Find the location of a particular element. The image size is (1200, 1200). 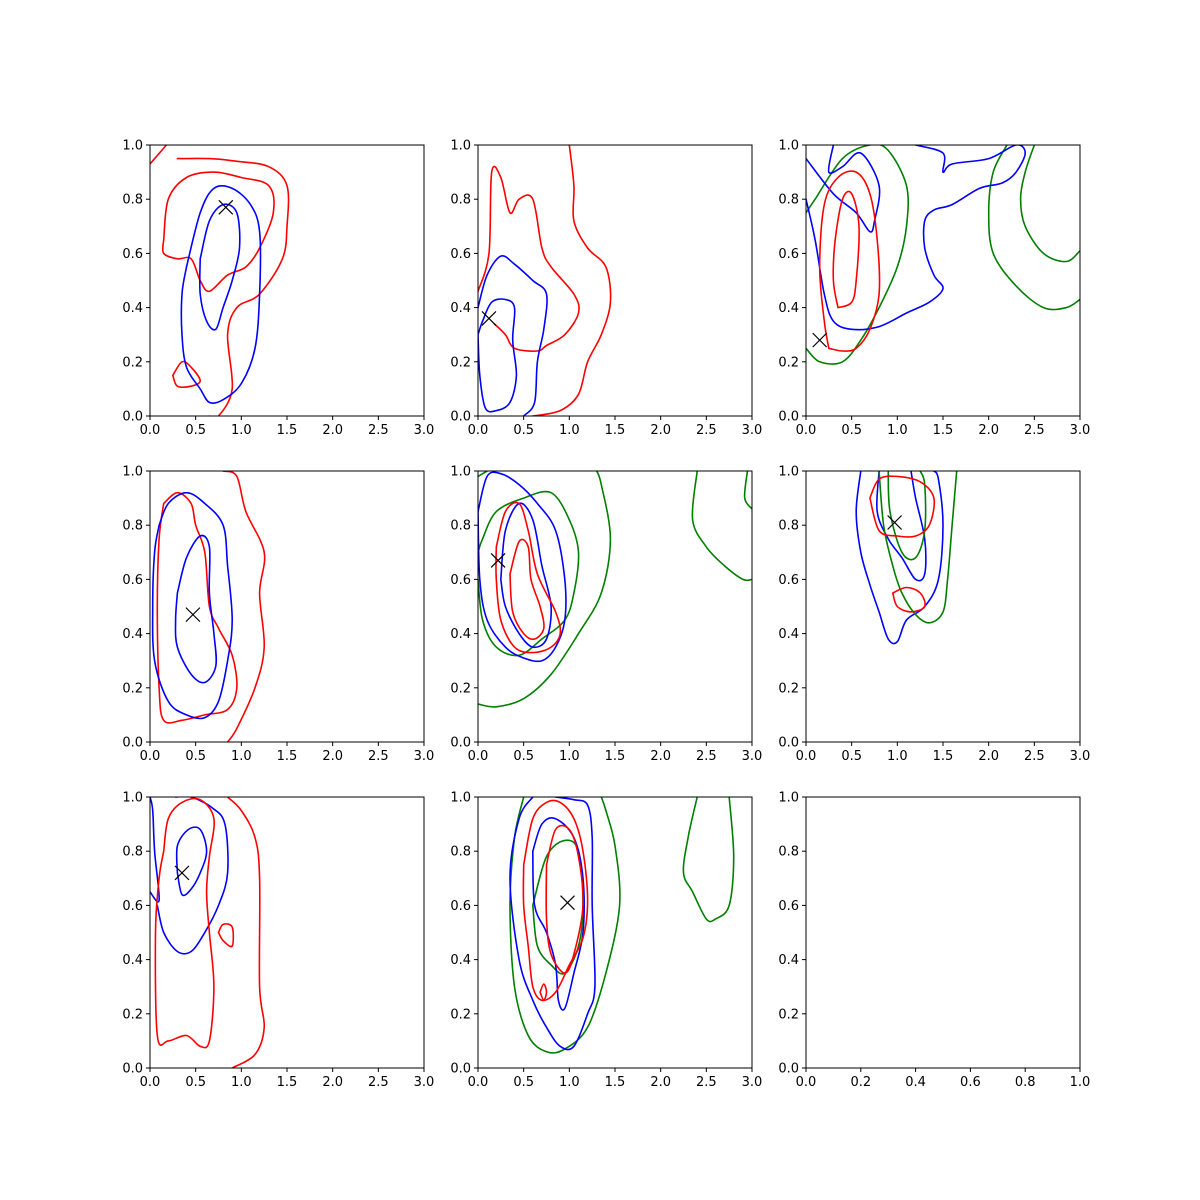

subplot-8: 0.0 0.5 1.0 1.5 2.0 2.5 3.0 0.0 0.2 0.4 0.6 0.8 1.0 is located at coordinates (606, 941).